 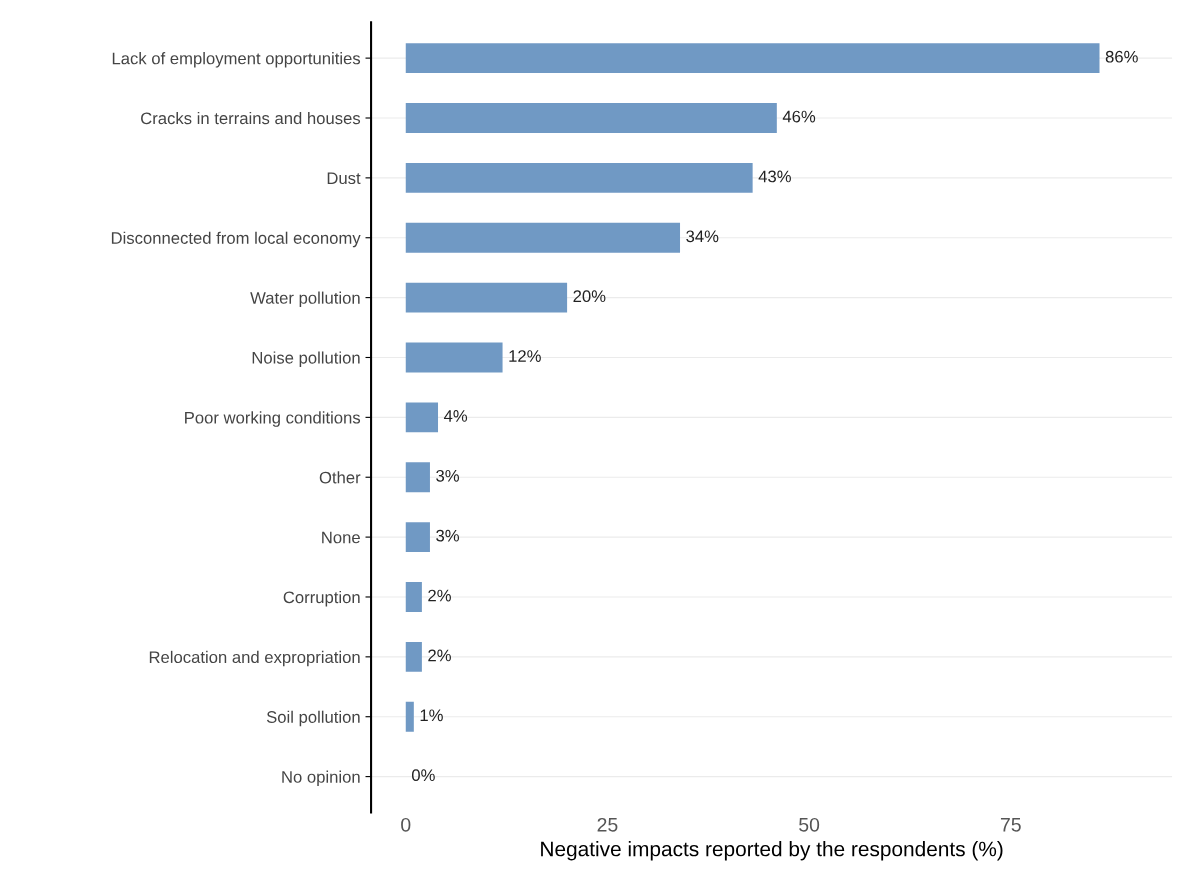 What do you see at coordinates (774, 176) in the screenshot?
I see `data-label: 43%` at bounding box center [774, 176].